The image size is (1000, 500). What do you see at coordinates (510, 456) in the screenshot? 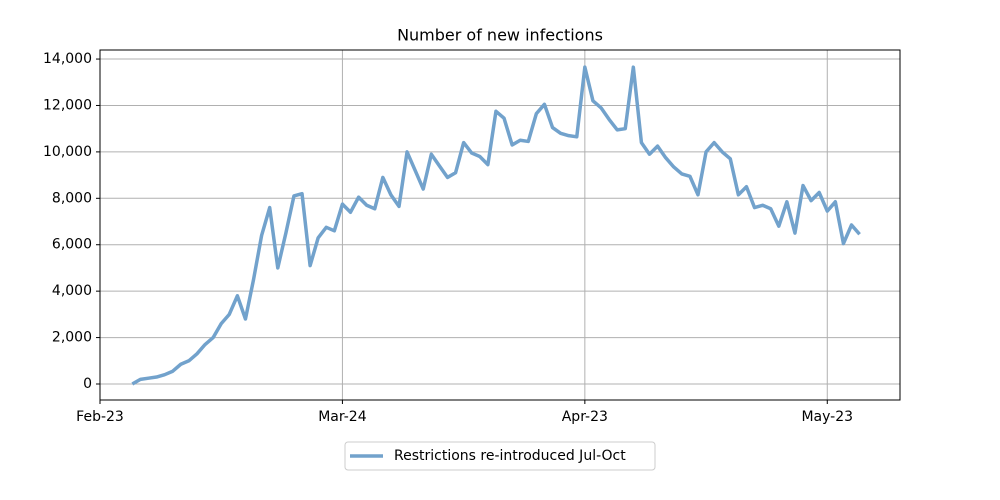
I see `legend-label: Restrictions re-introduced Jul-Oct` at bounding box center [510, 456].